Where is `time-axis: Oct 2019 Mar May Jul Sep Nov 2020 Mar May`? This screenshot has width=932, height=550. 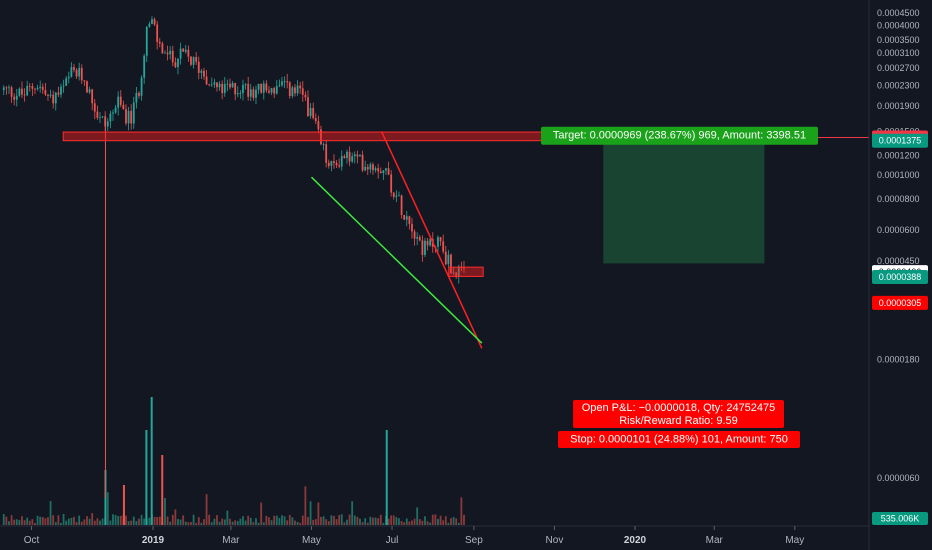 time-axis: Oct 2019 Mar May Jul Sep Nov 2020 Mar May is located at coordinates (414, 536).